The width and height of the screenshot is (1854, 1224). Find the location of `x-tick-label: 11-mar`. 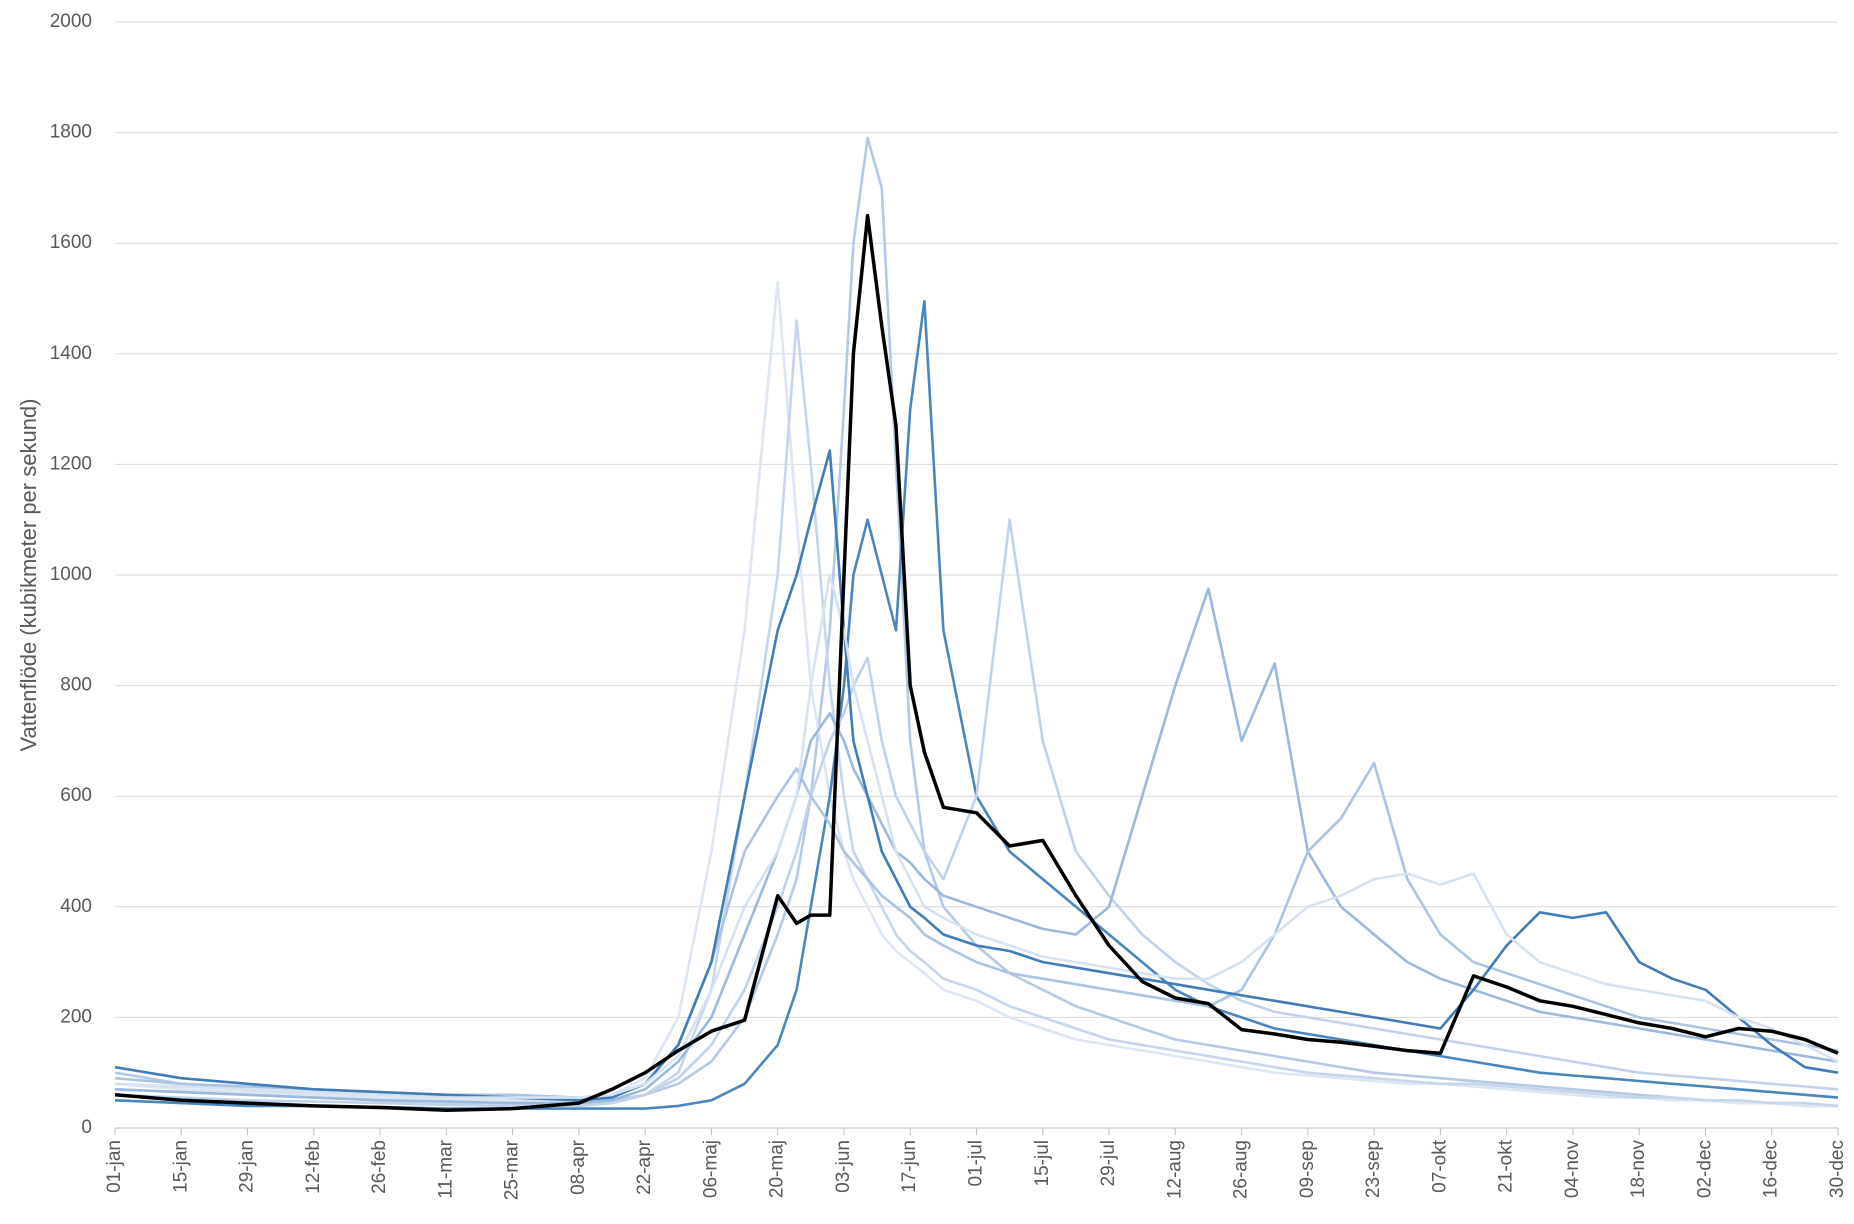

x-tick-label: 11-mar is located at coordinates (445, 1168).